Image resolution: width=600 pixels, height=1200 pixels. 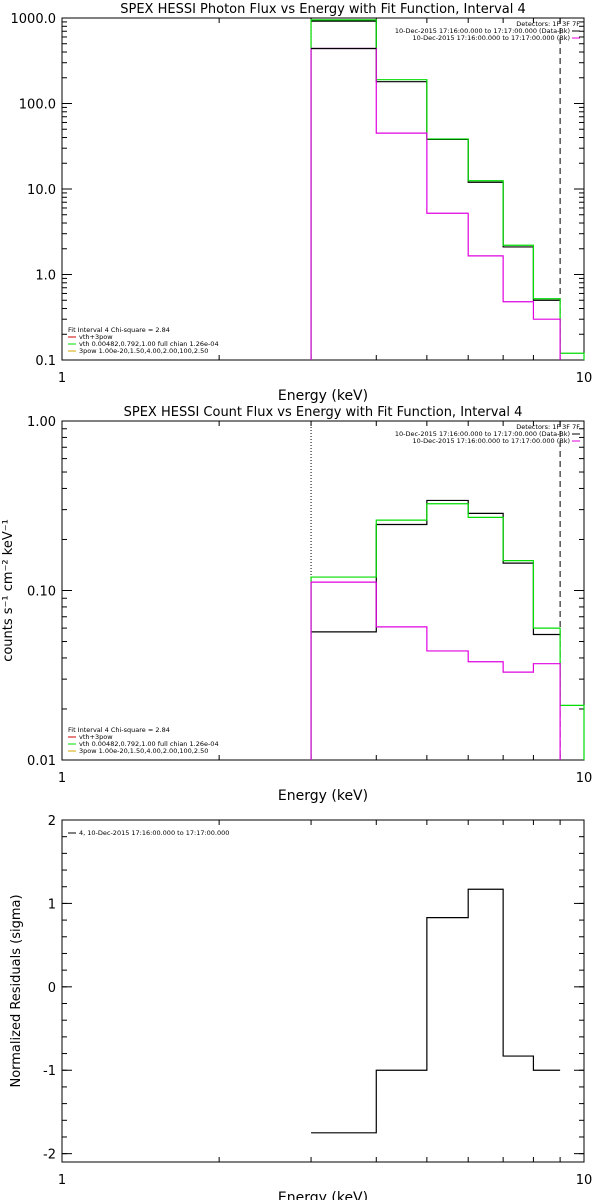 I want to click on y-tick-label: -1, so click(x=49, y=1071).